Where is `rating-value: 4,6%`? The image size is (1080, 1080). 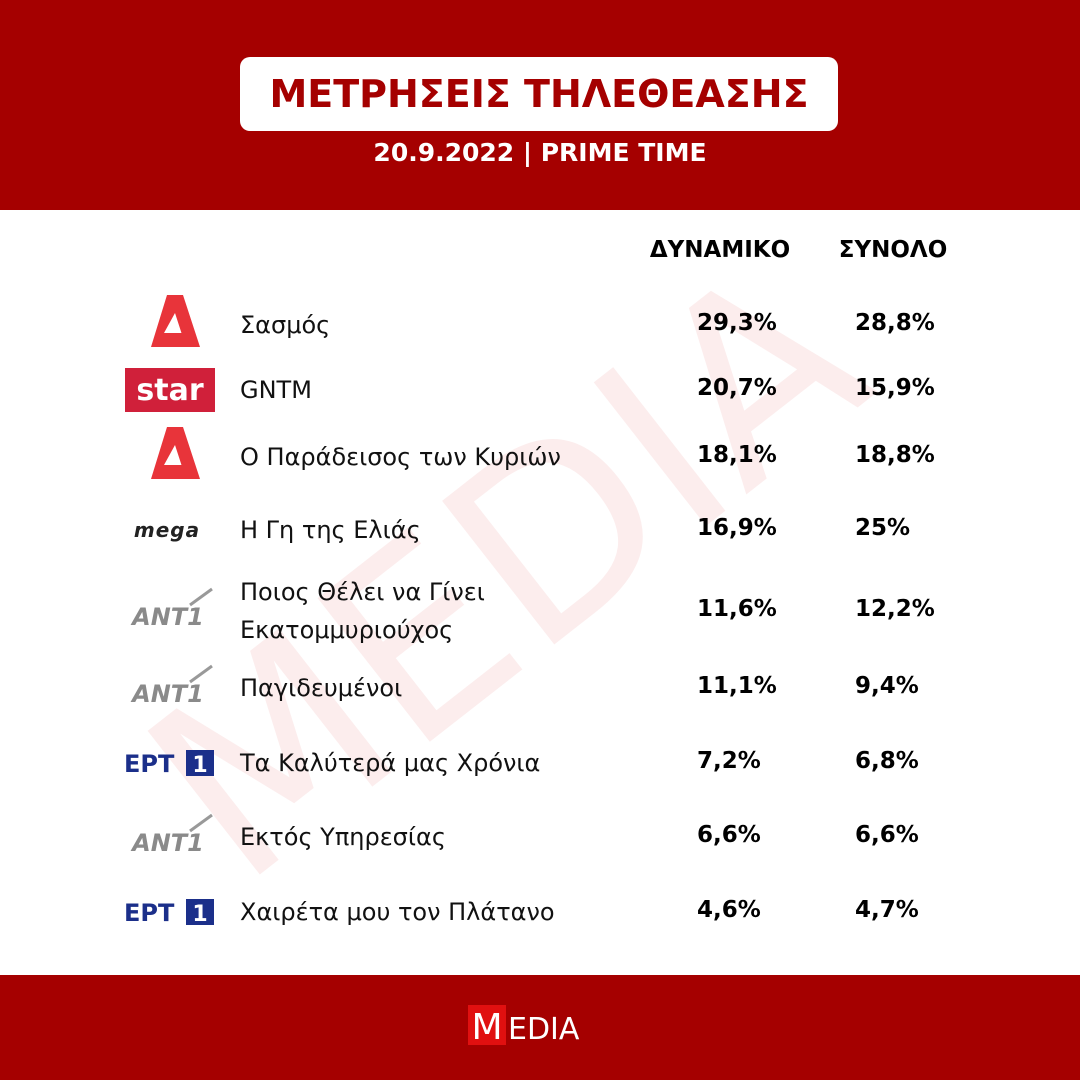 rating-value: 4,6% is located at coordinates (729, 910).